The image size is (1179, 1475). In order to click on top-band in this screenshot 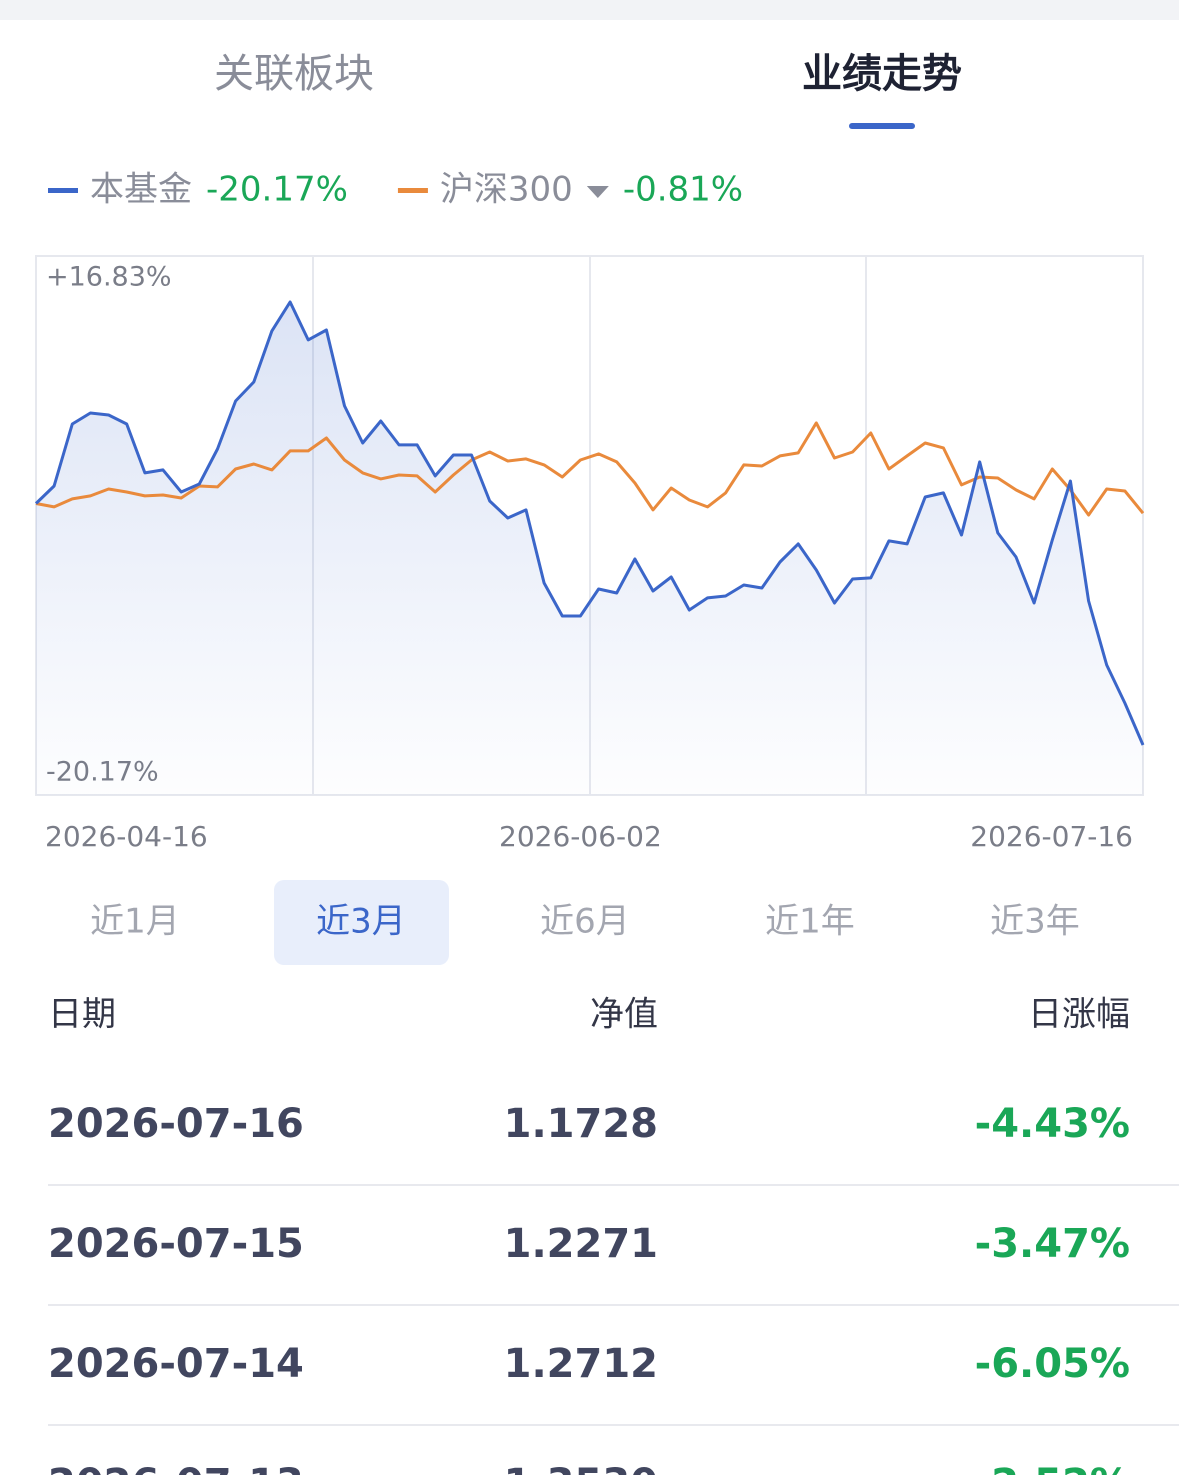, I will do `click(589, 10)`.